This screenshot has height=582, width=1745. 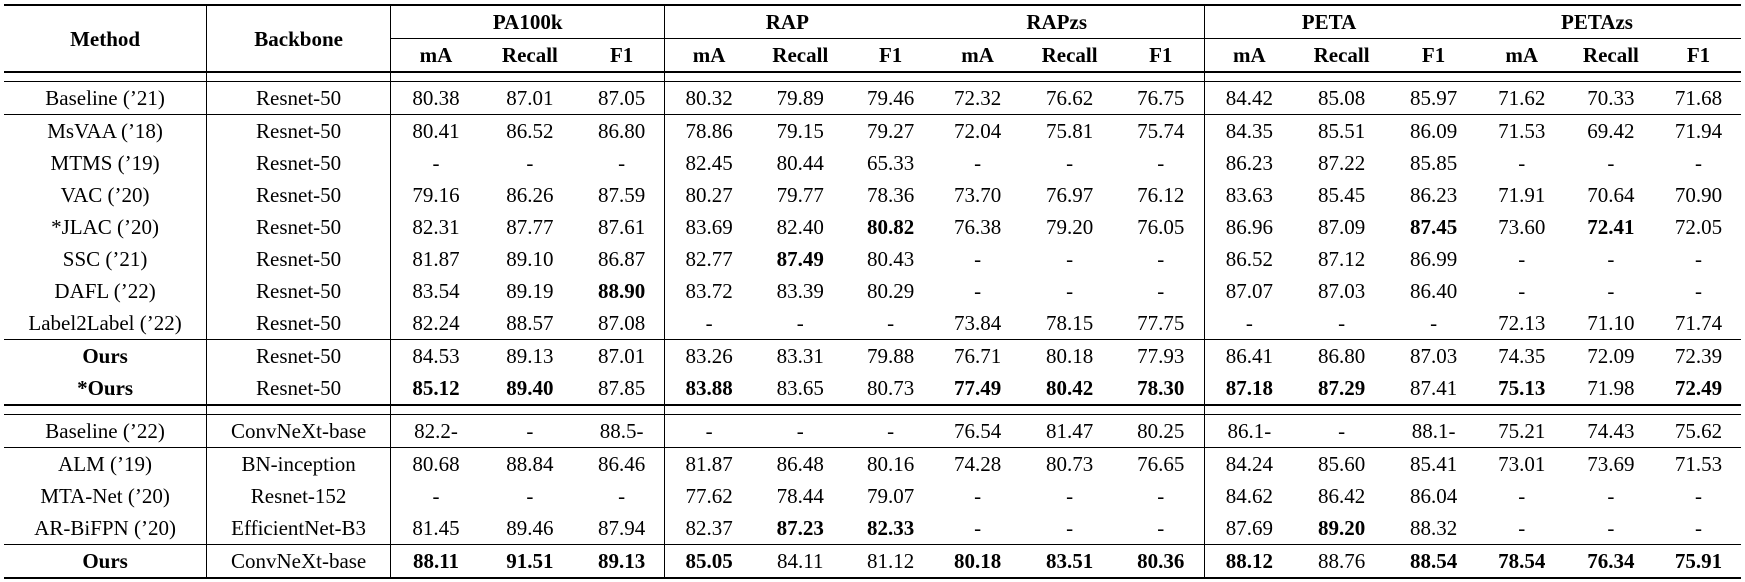 What do you see at coordinates (1342, 163) in the screenshot?
I see `value-cell: 87.22` at bounding box center [1342, 163].